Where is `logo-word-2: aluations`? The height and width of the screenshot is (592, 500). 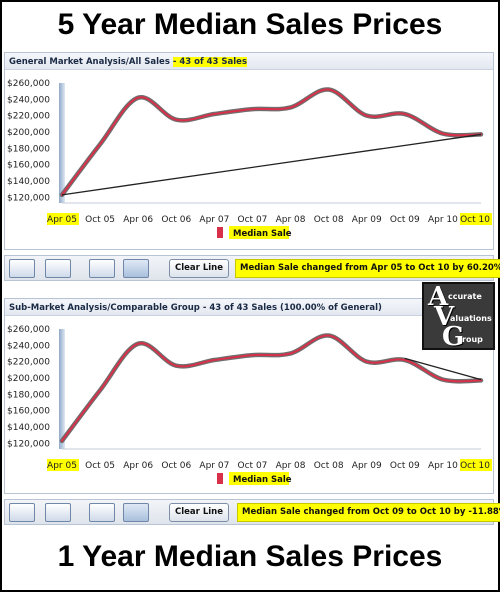 logo-word-2: aluations is located at coordinates (471, 318).